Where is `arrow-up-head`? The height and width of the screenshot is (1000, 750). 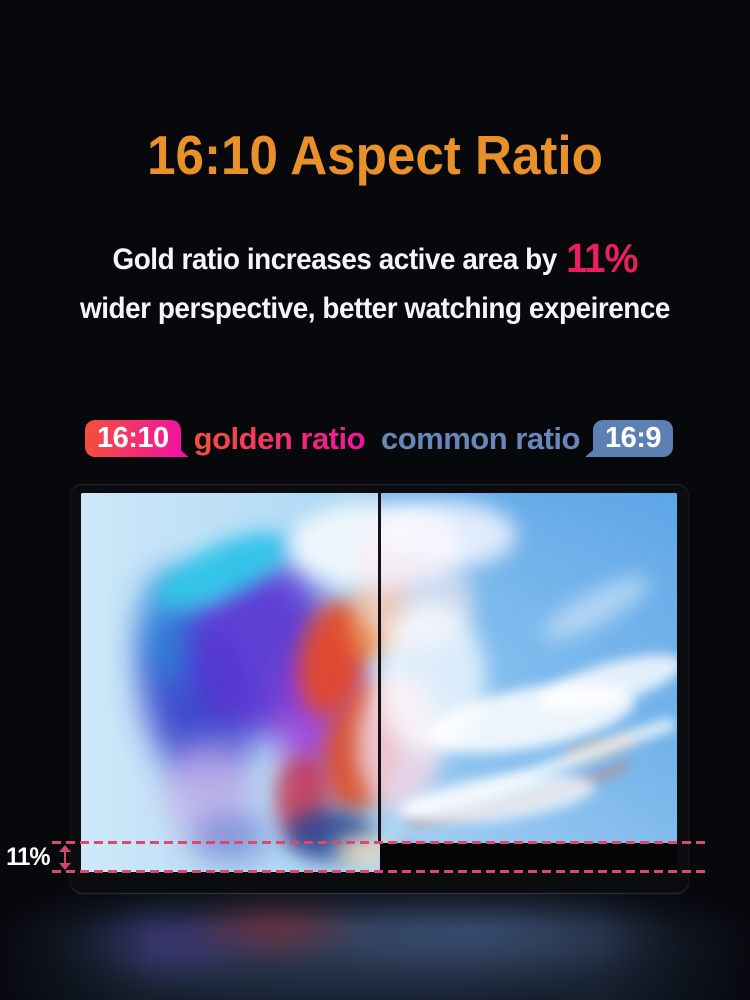 arrow-up-head is located at coordinates (65, 848).